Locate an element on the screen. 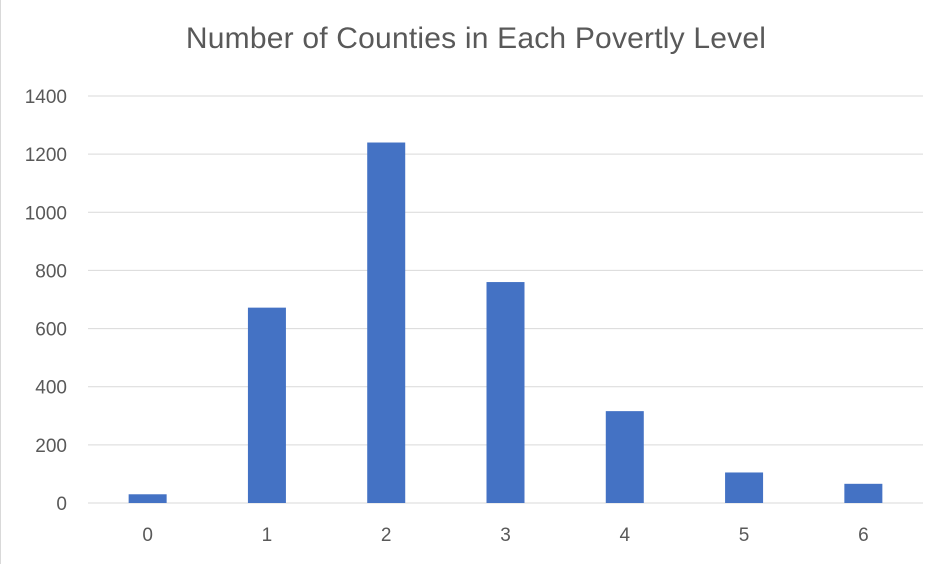 This screenshot has height=564, width=950. y-tick-label: 200 is located at coordinates (51, 446).